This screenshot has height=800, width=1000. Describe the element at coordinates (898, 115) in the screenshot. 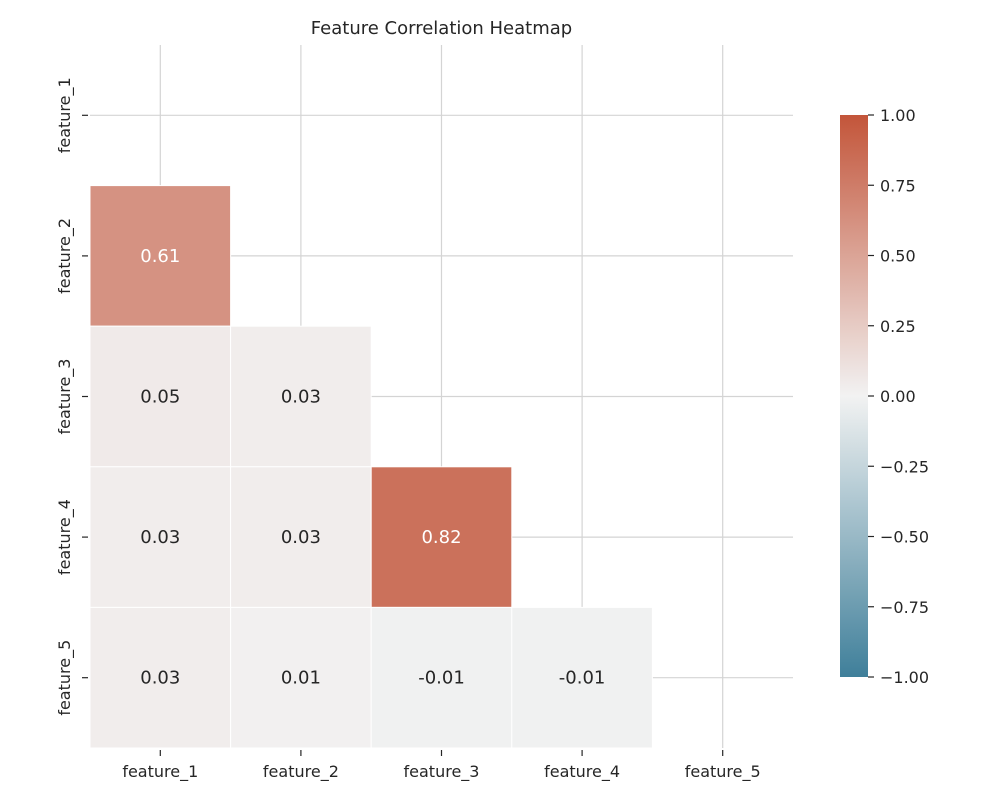

I see `colorbar-tick-label: 1.00` at that location.